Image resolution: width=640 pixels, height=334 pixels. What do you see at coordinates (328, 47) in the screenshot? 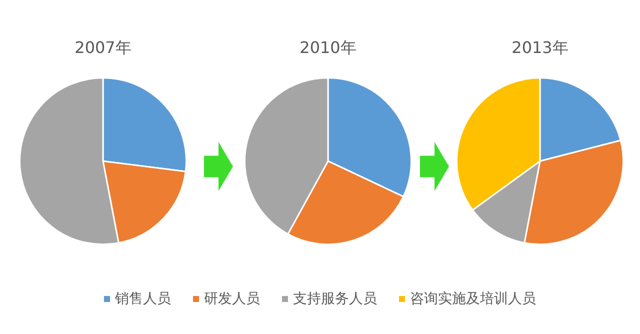
I see `chart-title: 2010年` at bounding box center [328, 47].